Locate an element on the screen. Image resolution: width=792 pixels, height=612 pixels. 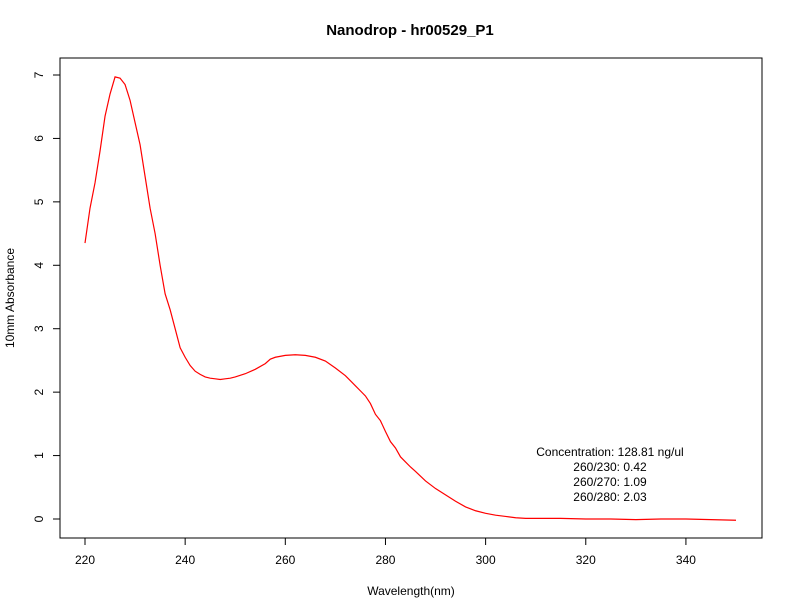
x-tick-label: 300 is located at coordinates (486, 560).